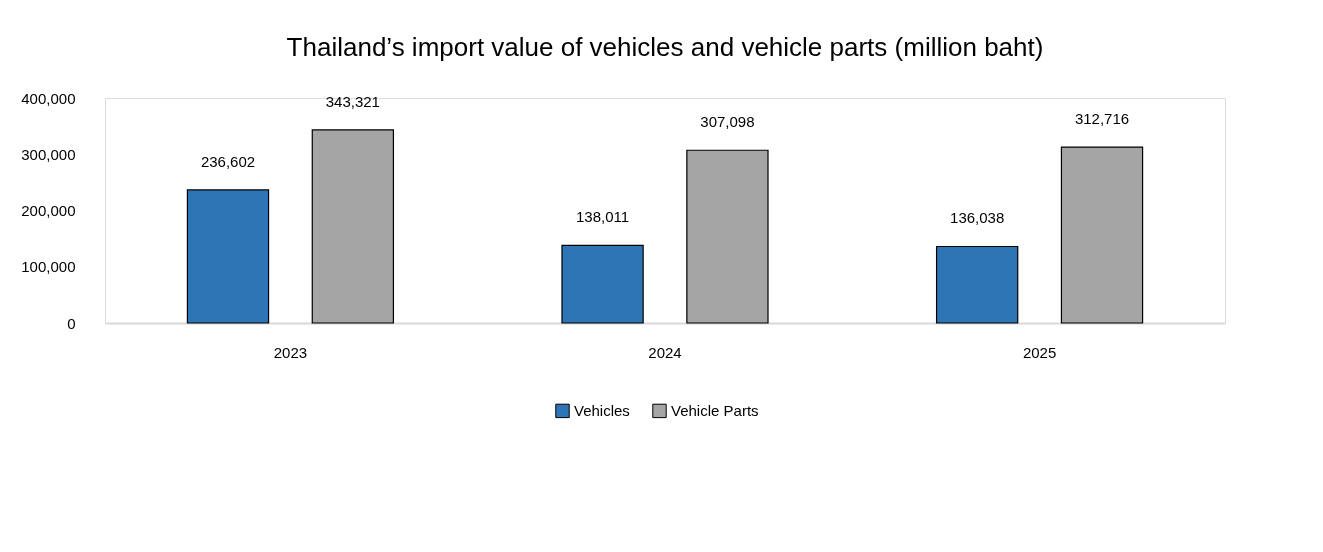 The image size is (1323, 552). What do you see at coordinates (352, 101) in the screenshot?
I see `data-label: 343,321` at bounding box center [352, 101].